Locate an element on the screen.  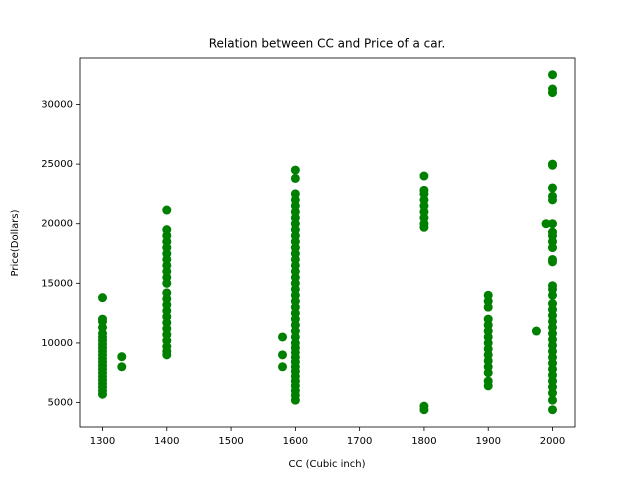
x-tick-label: 1900 is located at coordinates (487, 441).